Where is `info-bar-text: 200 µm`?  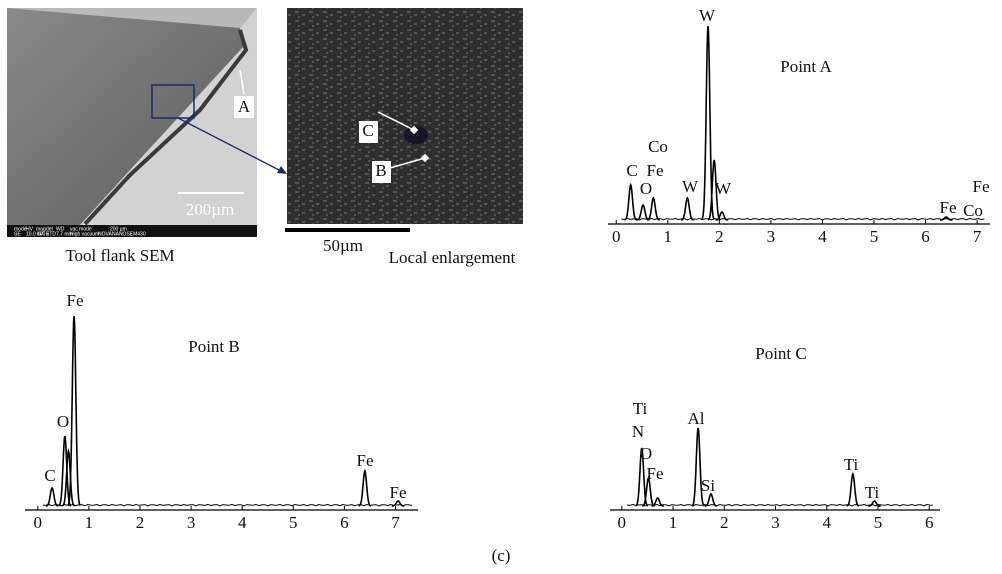 info-bar-text: 200 µm is located at coordinates (118, 229).